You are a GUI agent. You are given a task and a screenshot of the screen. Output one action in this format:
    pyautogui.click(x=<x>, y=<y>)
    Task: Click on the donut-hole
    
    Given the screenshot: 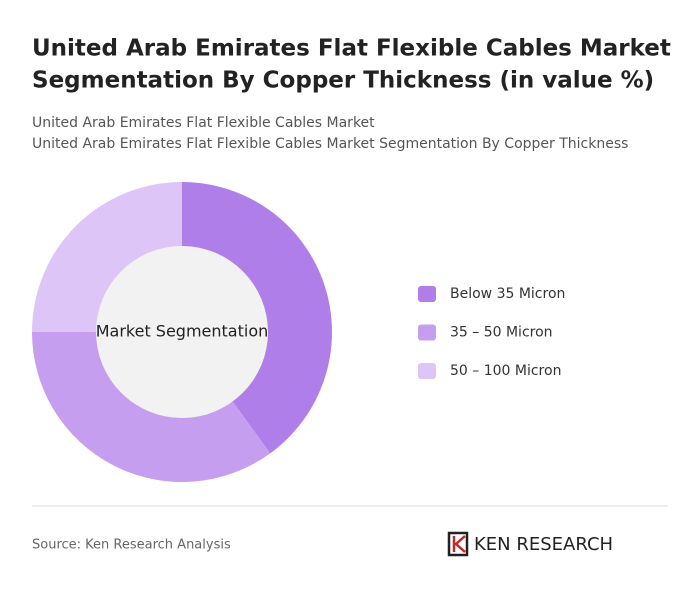 What is the action you would take?
    pyautogui.click(x=182, y=332)
    